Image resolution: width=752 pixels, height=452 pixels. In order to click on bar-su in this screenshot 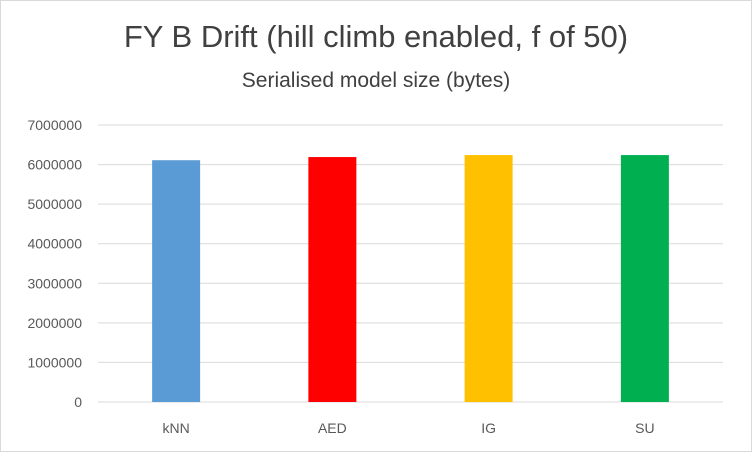, I will do `click(644, 278)`.